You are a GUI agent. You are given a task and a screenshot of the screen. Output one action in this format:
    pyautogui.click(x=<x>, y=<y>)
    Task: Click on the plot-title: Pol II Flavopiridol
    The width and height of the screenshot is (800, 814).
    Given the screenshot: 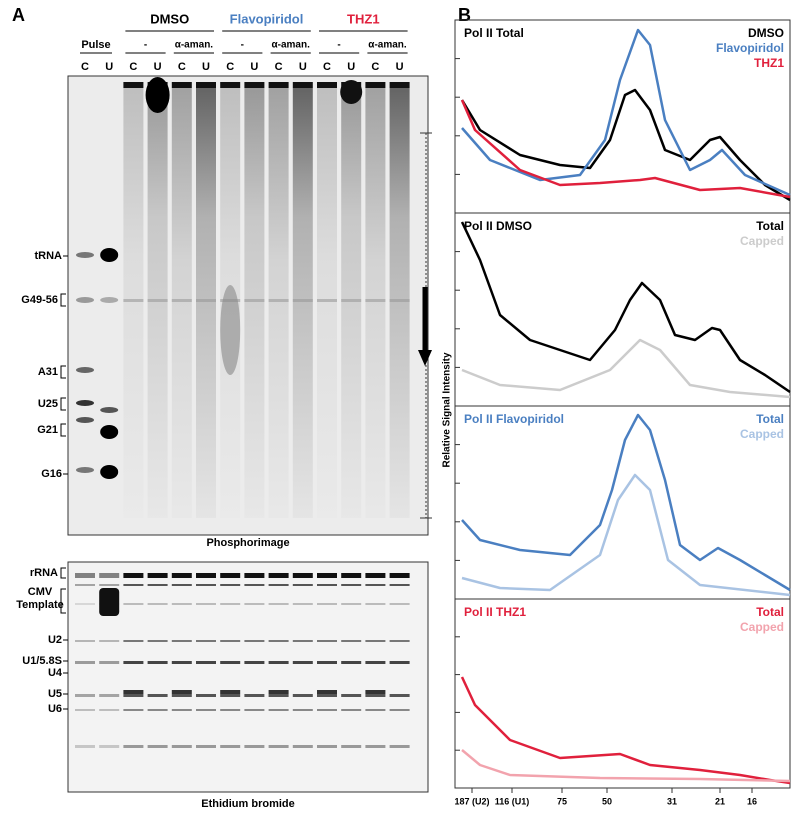 What is the action you would take?
    pyautogui.click(x=514, y=419)
    